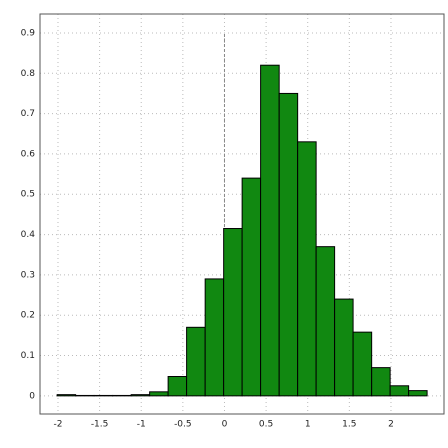 The height and width of the screenshot is (448, 448). I want to click on x-tick-label: 2, so click(391, 425).